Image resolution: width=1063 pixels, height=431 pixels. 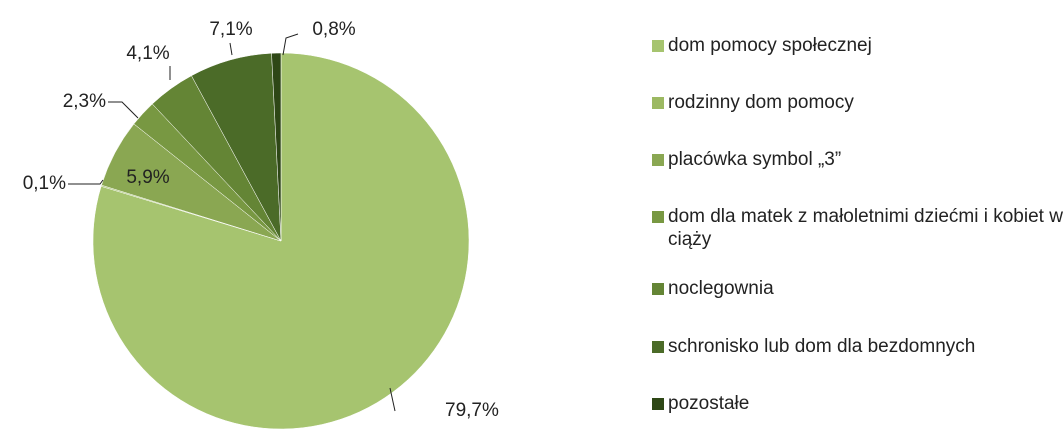 I want to click on legend-item: pozostałe, so click(x=857, y=403).